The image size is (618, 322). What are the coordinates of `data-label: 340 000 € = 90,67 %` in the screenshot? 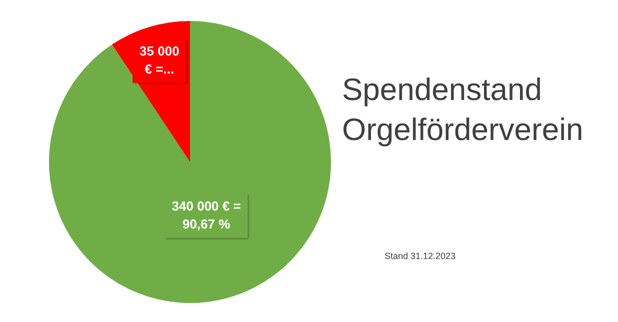 It's located at (207, 215).